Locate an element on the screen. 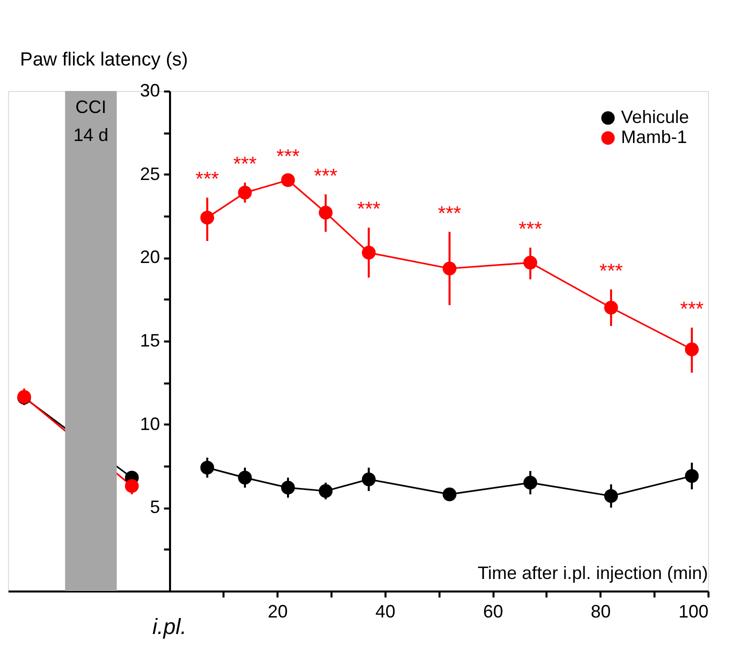 The height and width of the screenshot is (653, 755). y-tick-label: 10 is located at coordinates (150, 424).